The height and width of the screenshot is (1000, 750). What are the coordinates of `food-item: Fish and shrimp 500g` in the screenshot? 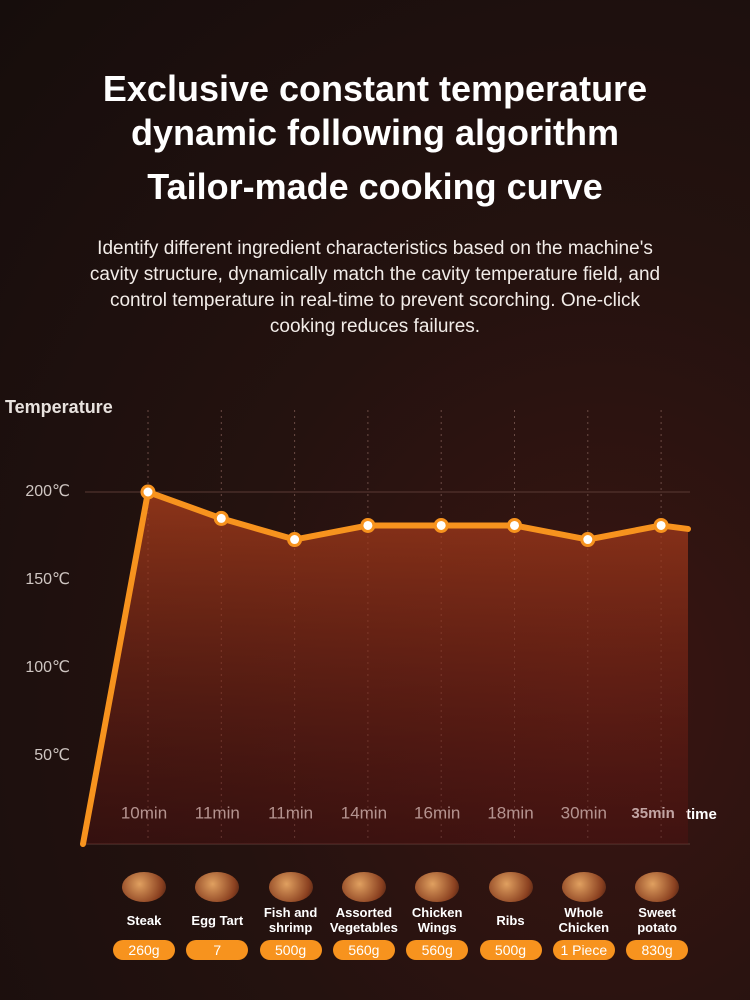 It's located at (291, 916).